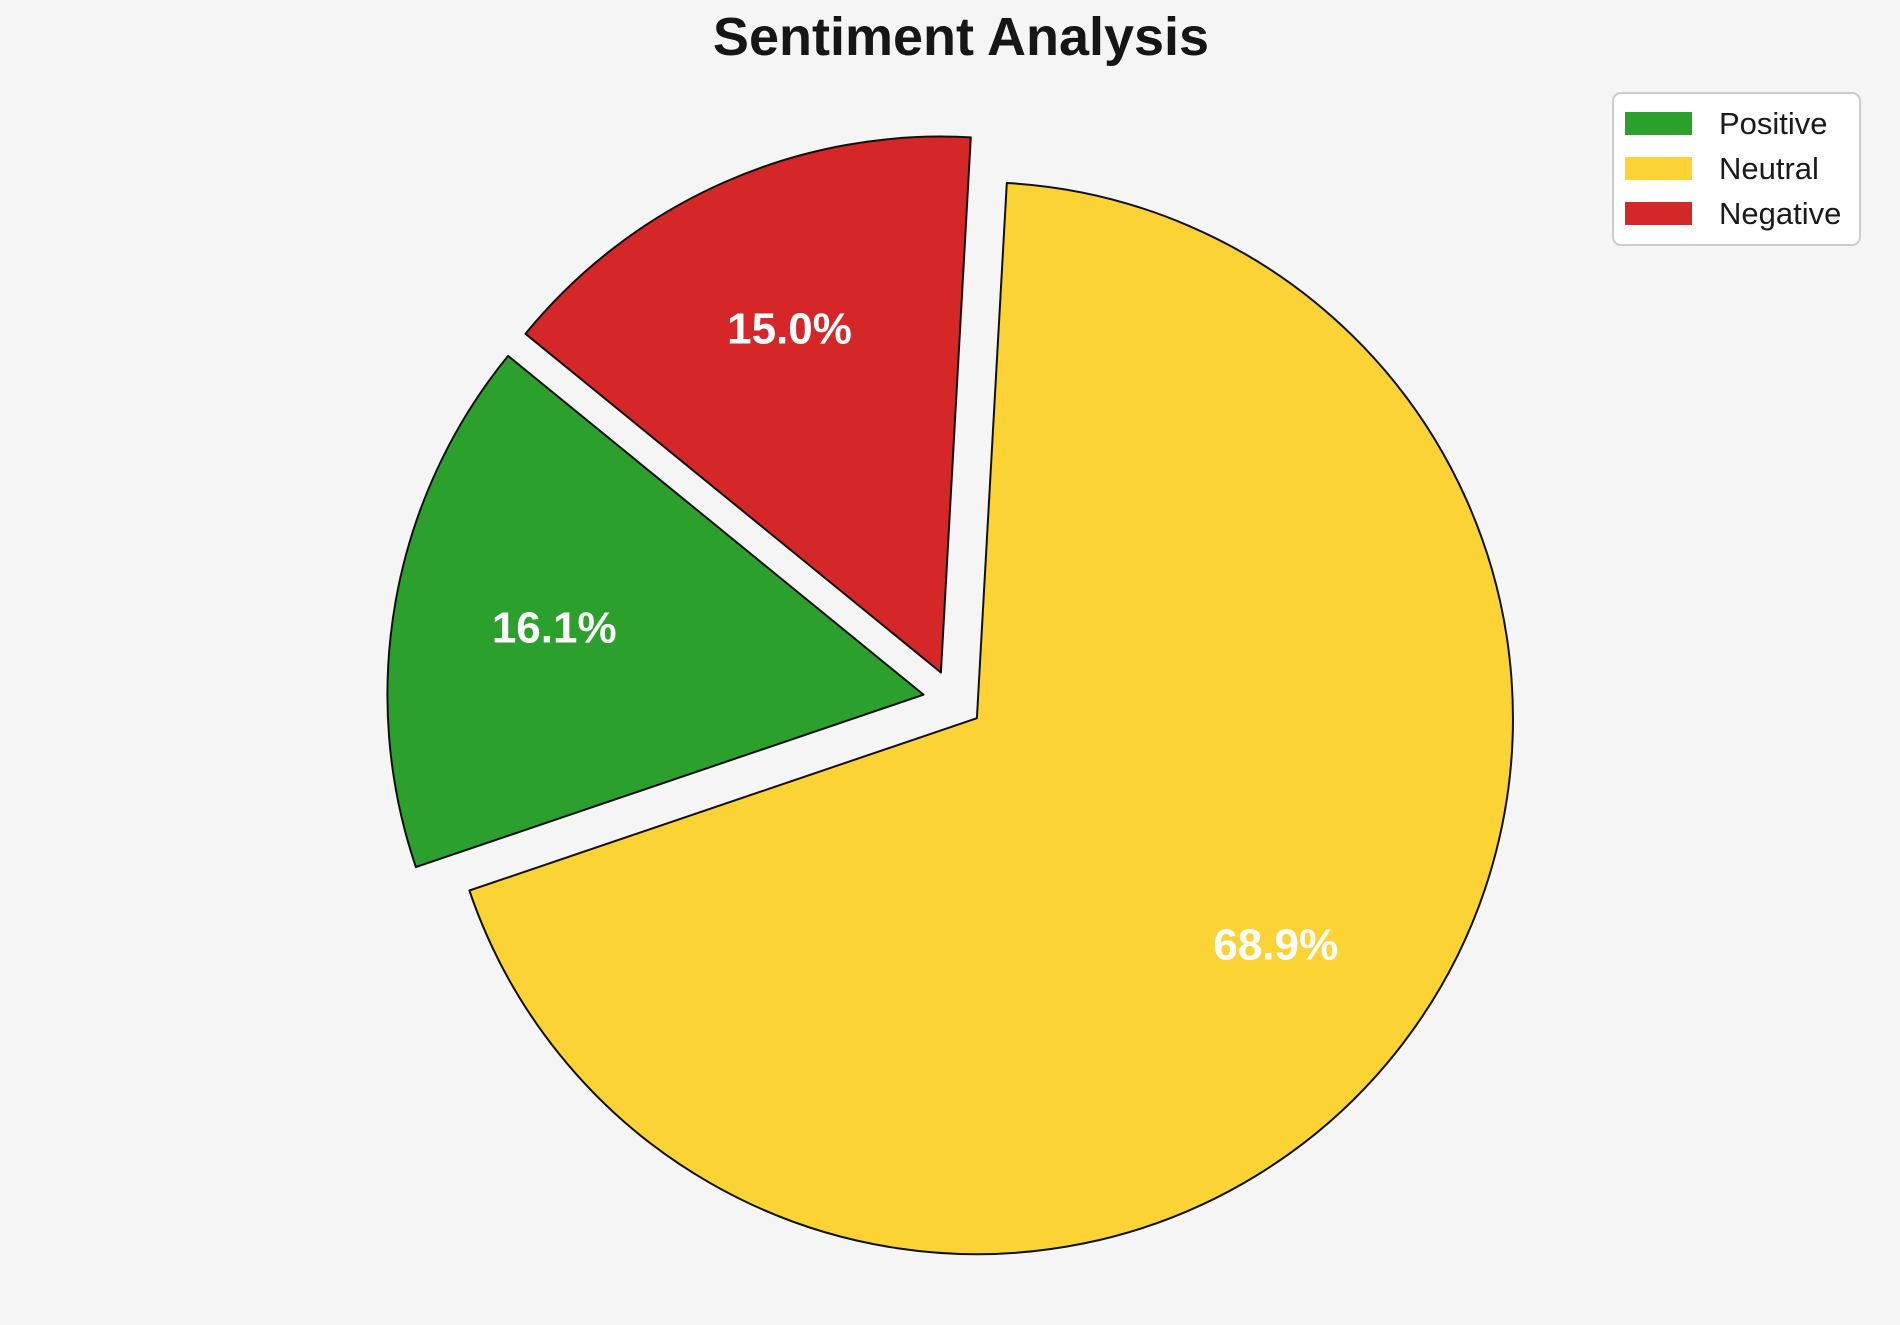 Image resolution: width=1900 pixels, height=1325 pixels. Describe the element at coordinates (789, 329) in the screenshot. I see `pie-percent-label-negative: 15.0%` at that location.